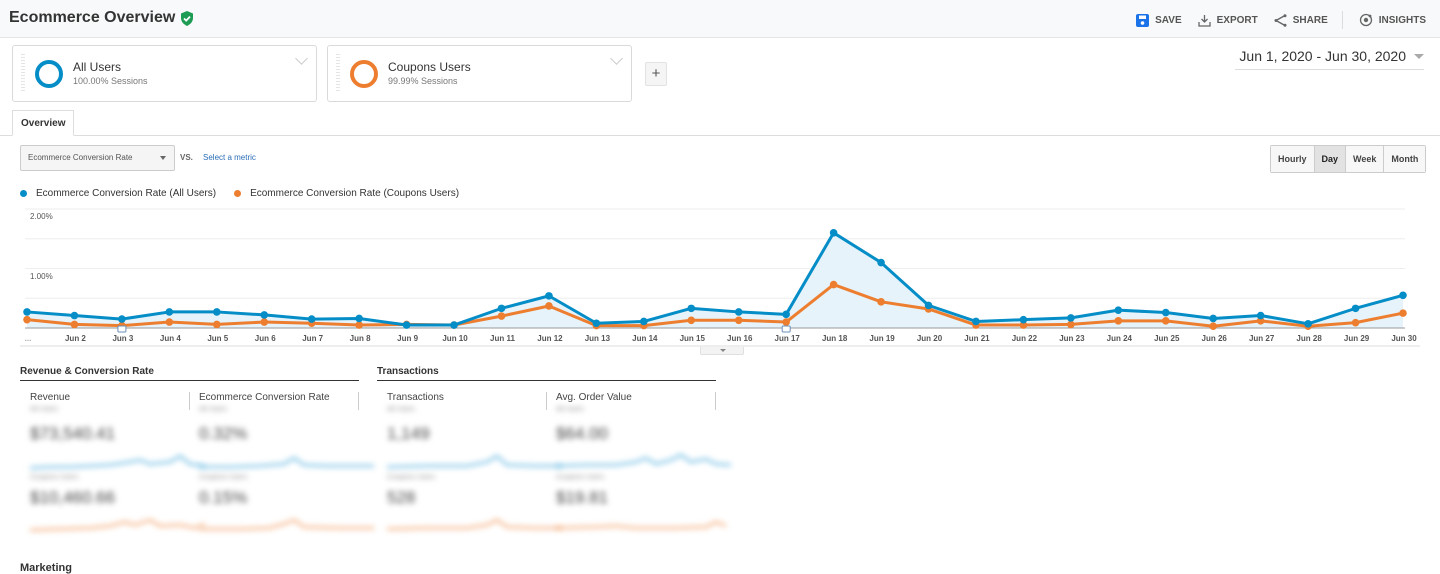 Image resolution: width=1440 pixels, height=574 pixels. What do you see at coordinates (474, 524) in the screenshot?
I see `sparkline-coupons-users` at bounding box center [474, 524].